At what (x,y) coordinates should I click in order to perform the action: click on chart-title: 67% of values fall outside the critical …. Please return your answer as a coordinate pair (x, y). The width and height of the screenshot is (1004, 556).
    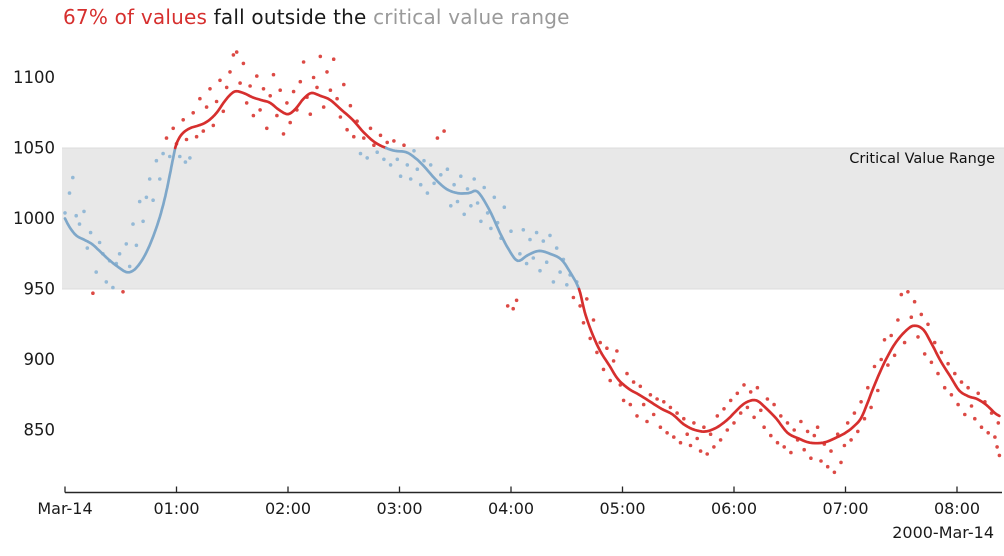
    Looking at the image, I should click on (316, 17).